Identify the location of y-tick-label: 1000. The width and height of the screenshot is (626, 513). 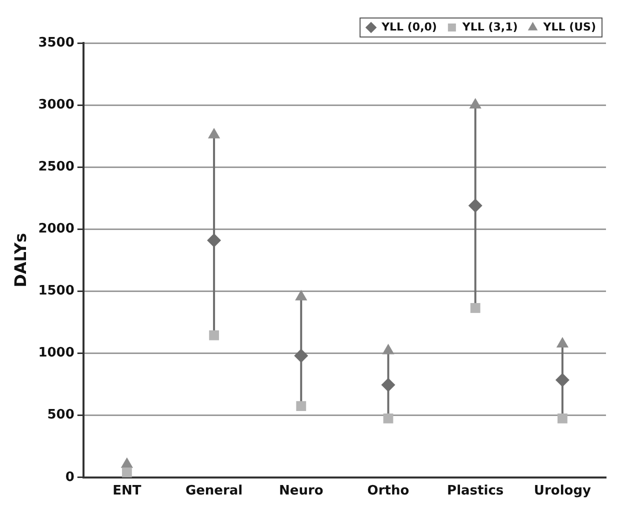
(56, 353).